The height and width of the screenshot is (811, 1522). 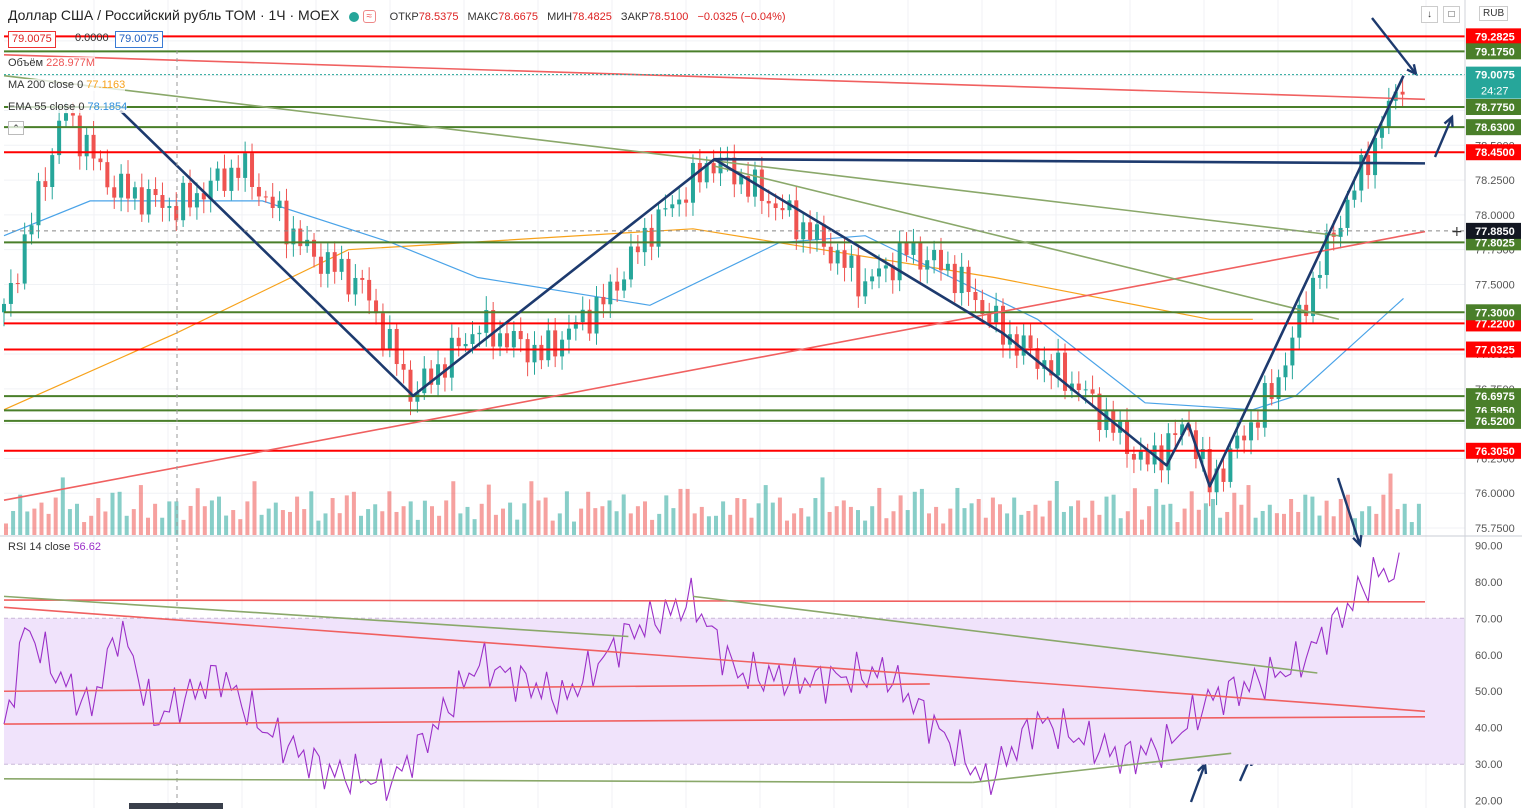 I want to click on rsi-tick-label: 70.00, so click(x=1489, y=619).